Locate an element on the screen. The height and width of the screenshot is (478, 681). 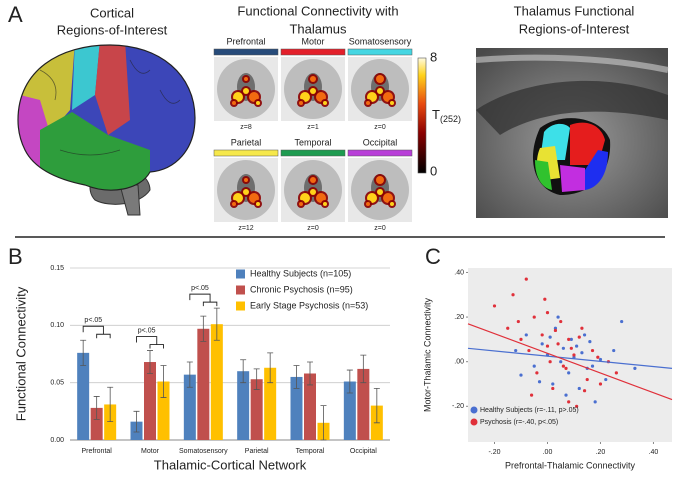
network-name: Temporal is located at coordinates (312, 142).